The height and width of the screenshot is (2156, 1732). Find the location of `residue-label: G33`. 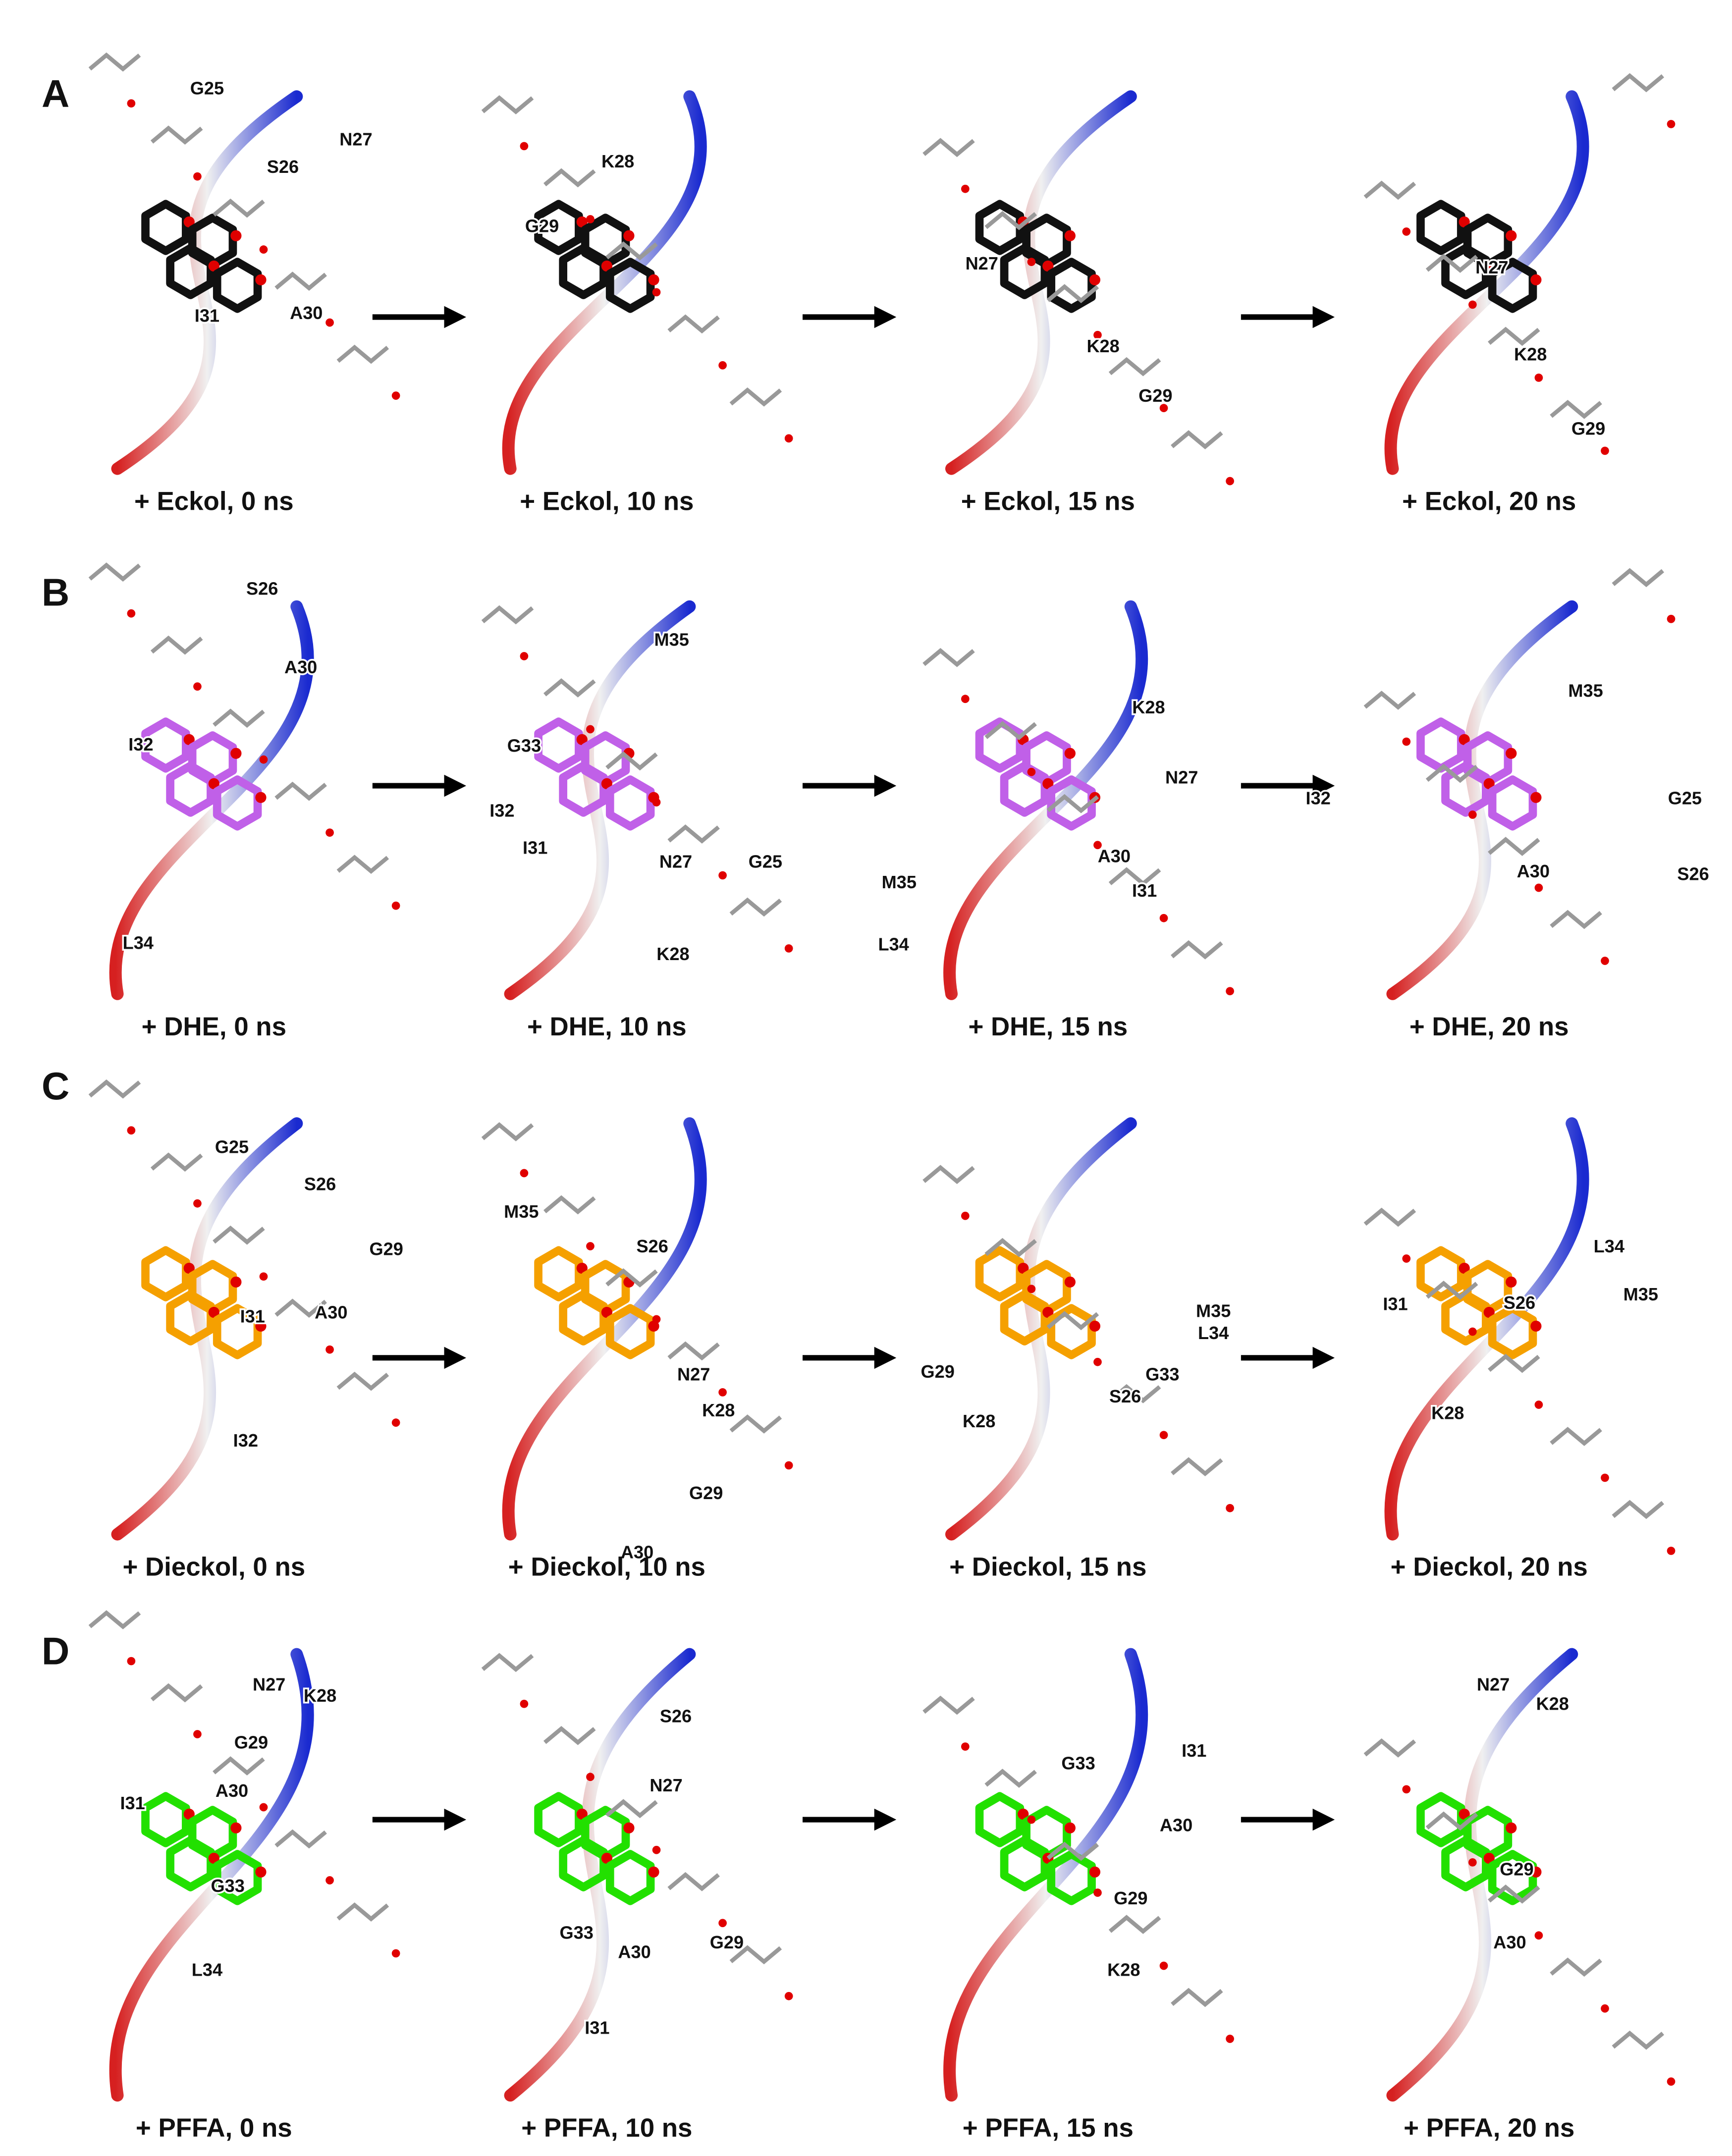

residue-label: G33 is located at coordinates (228, 1886).